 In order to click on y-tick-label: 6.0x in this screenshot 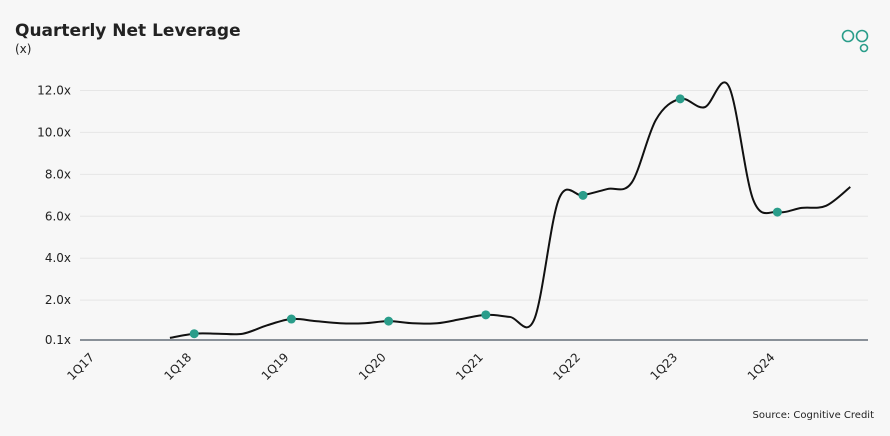, I will do `click(58, 216)`.